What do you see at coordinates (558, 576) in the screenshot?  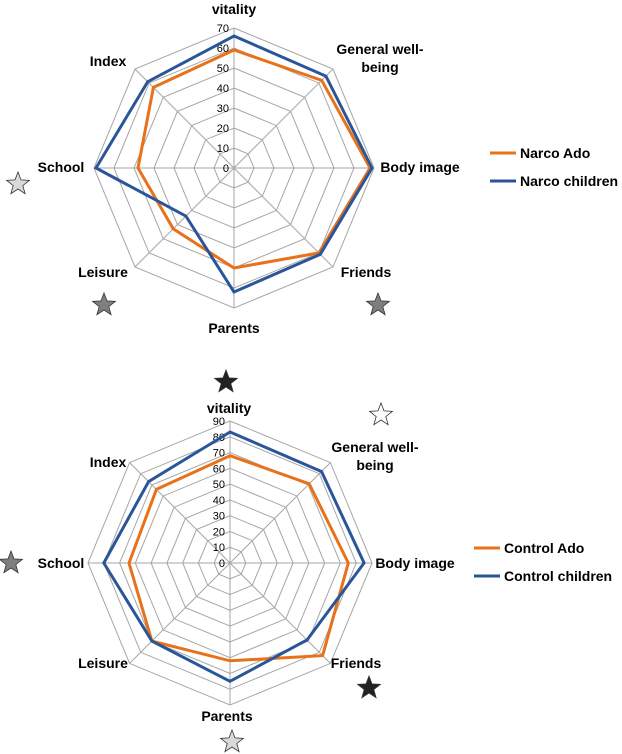 I see `legend-label: Control children` at bounding box center [558, 576].